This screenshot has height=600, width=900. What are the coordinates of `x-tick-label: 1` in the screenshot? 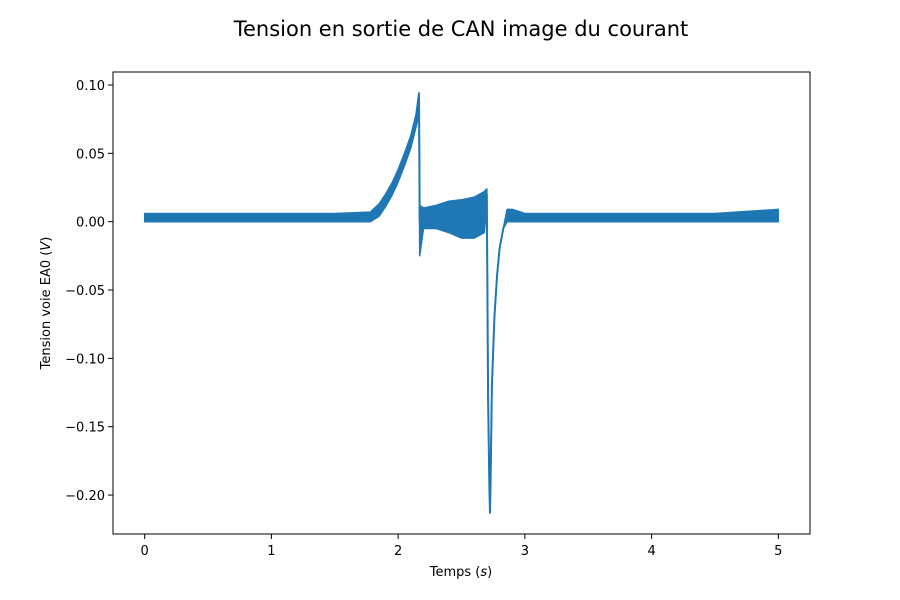 It's located at (271, 551).